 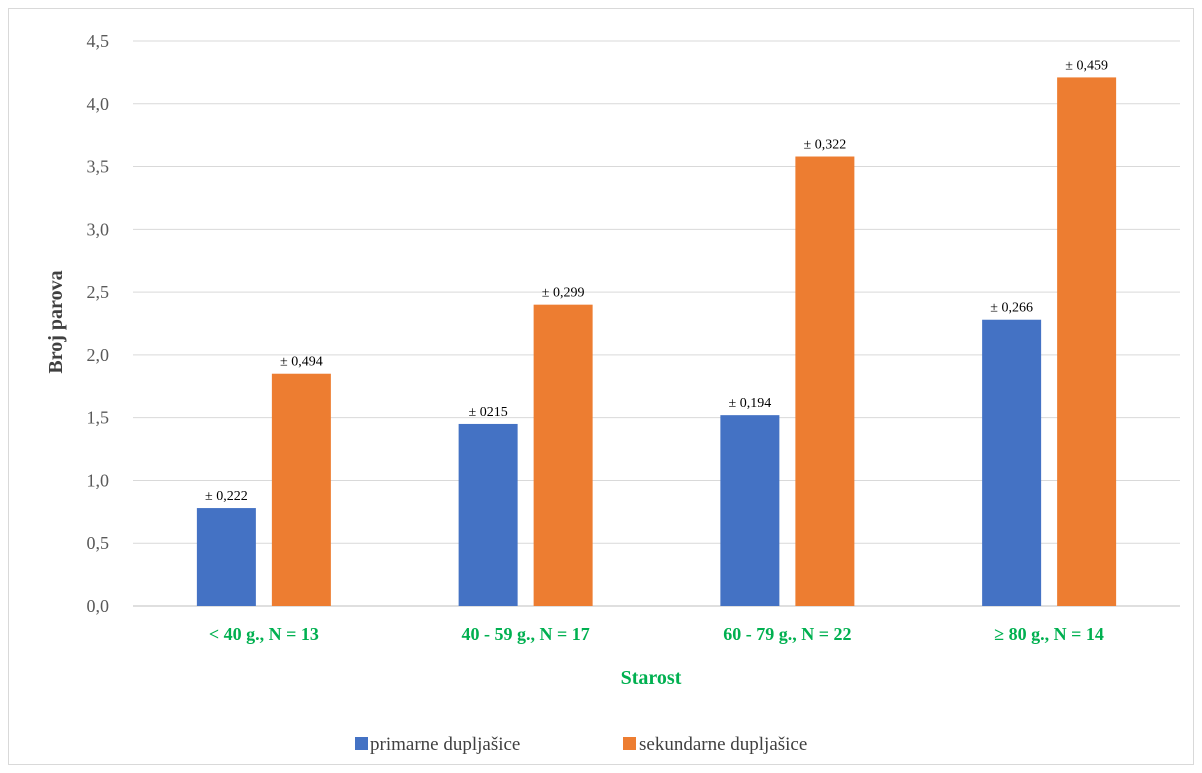 I want to click on x-axis-title: Starost, so click(x=651, y=678).